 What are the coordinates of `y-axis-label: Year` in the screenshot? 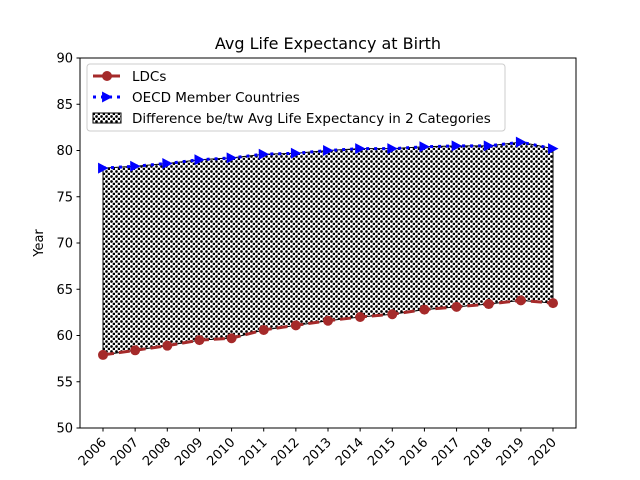 It's located at (39, 243).